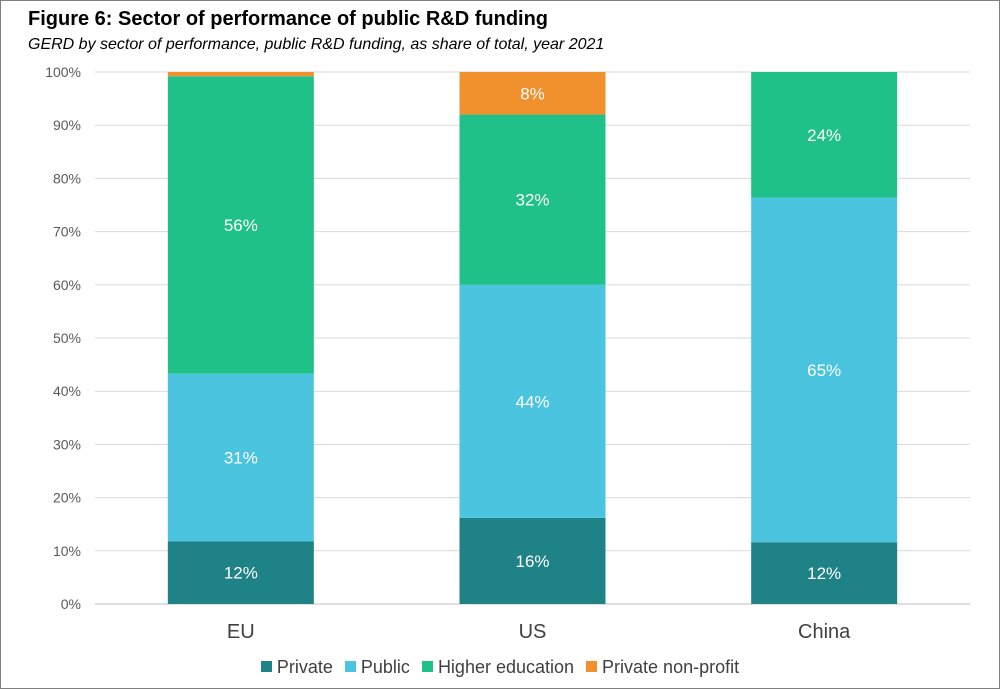  I want to click on legend-label: Private, so click(304, 667).